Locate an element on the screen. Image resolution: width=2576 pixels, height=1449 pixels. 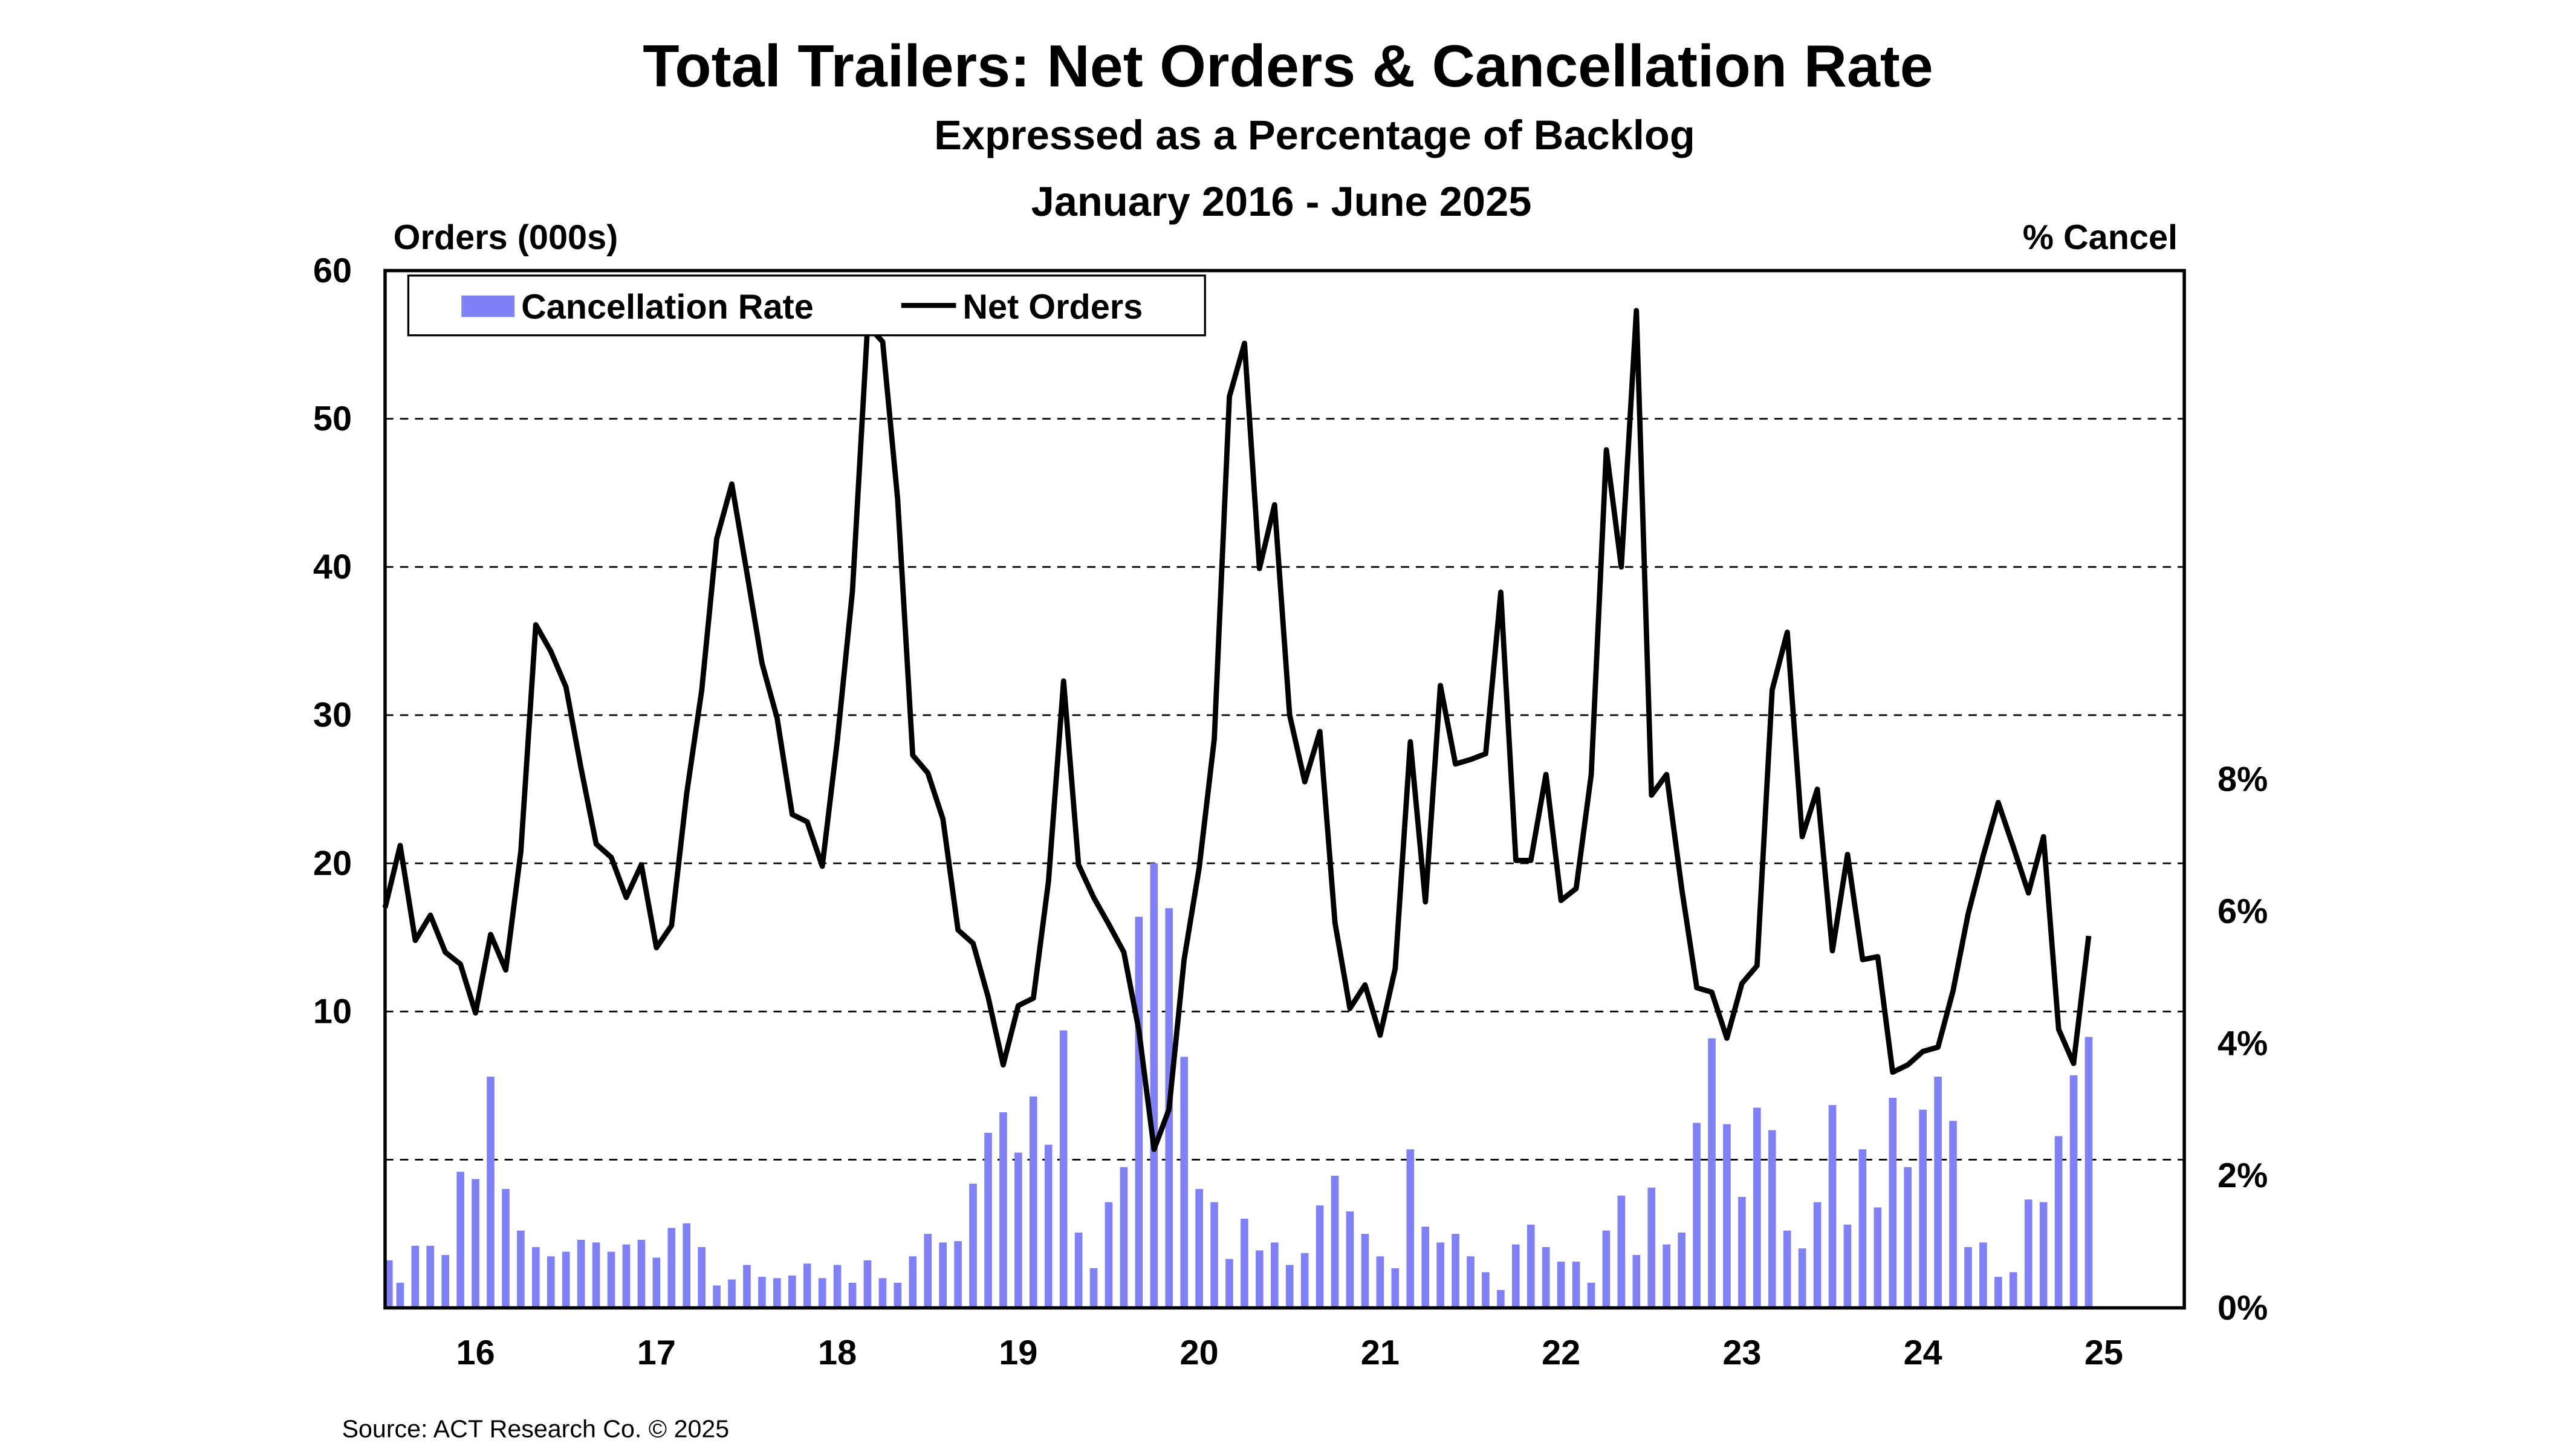
x-tick-label: 24 is located at coordinates (1923, 1353).